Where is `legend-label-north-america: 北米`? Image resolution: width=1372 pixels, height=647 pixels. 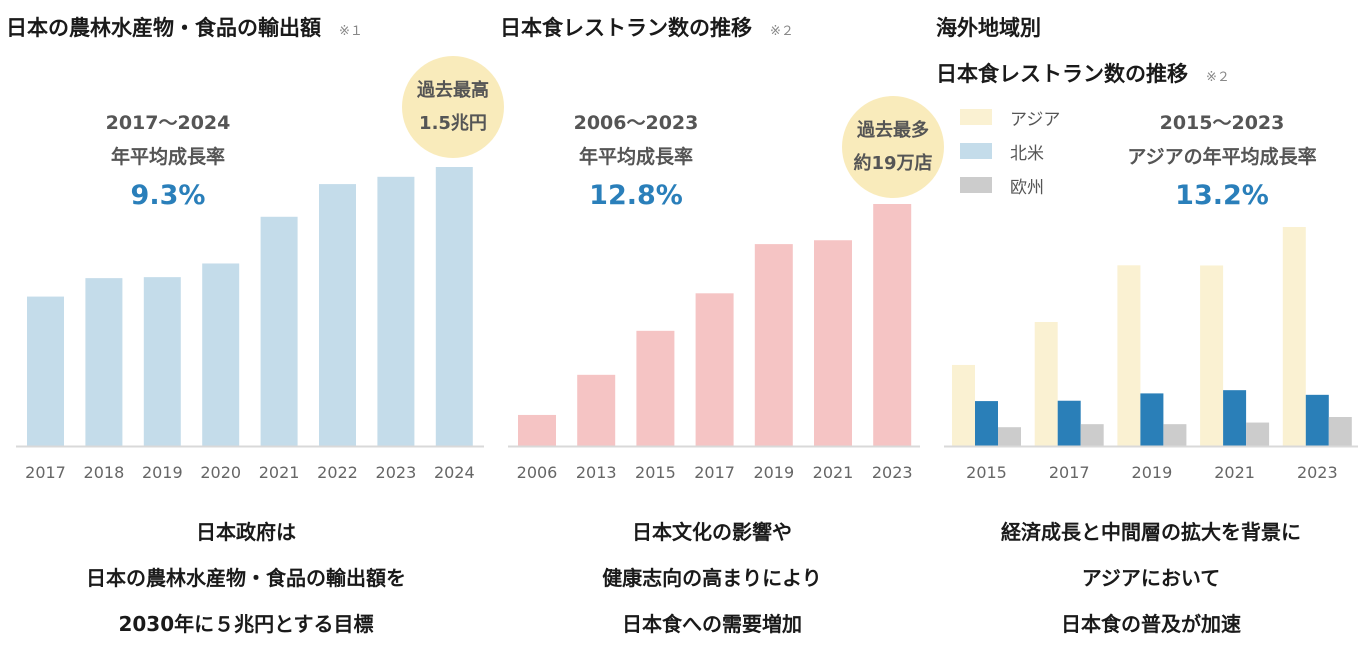 legend-label-north-america: 北米 is located at coordinates (1027, 153).